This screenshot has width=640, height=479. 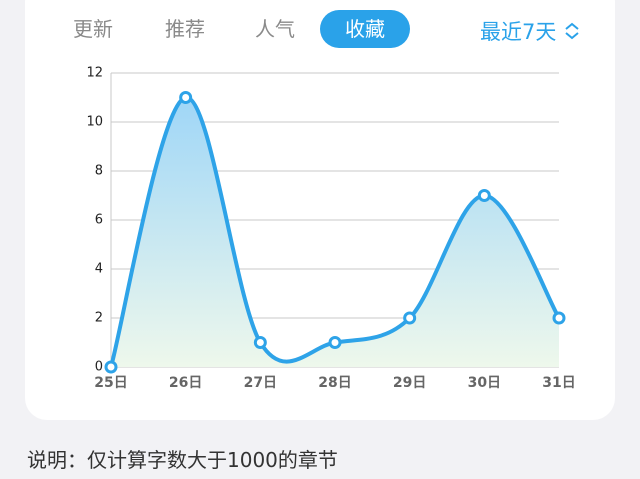 What do you see at coordinates (99, 220) in the screenshot?
I see `y-tick-label: 6` at bounding box center [99, 220].